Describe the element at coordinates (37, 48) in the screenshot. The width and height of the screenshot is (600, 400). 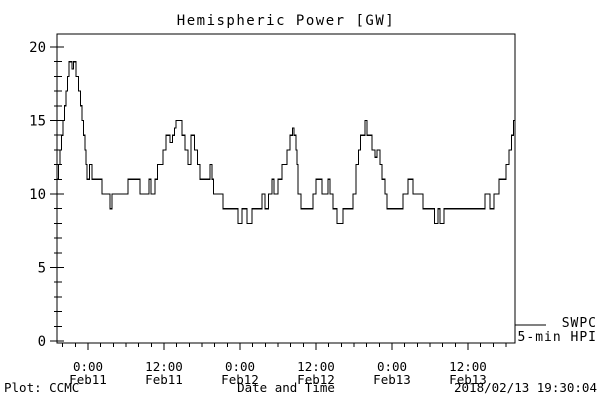
I see `y-tick-label: 20` at that location.